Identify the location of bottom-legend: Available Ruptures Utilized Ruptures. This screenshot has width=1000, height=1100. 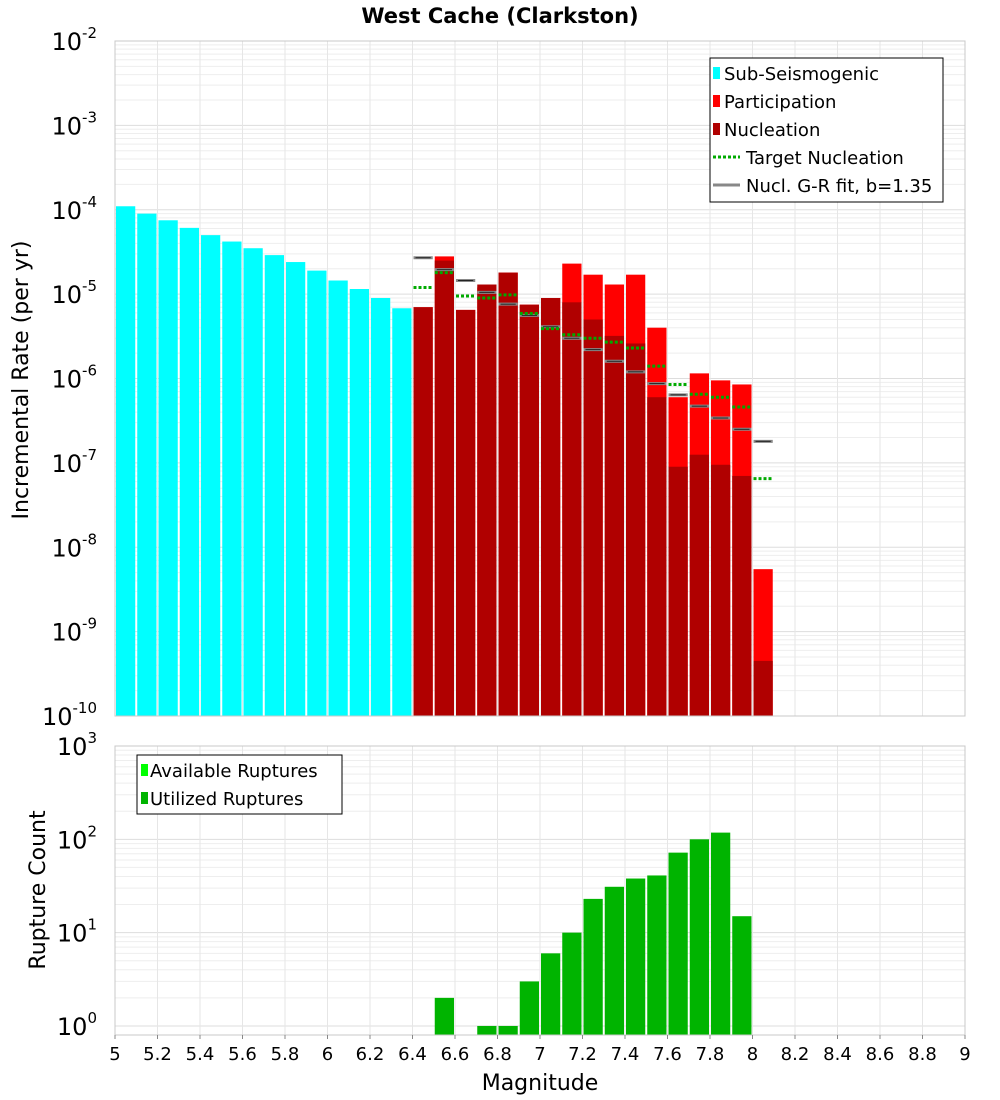
(239, 784).